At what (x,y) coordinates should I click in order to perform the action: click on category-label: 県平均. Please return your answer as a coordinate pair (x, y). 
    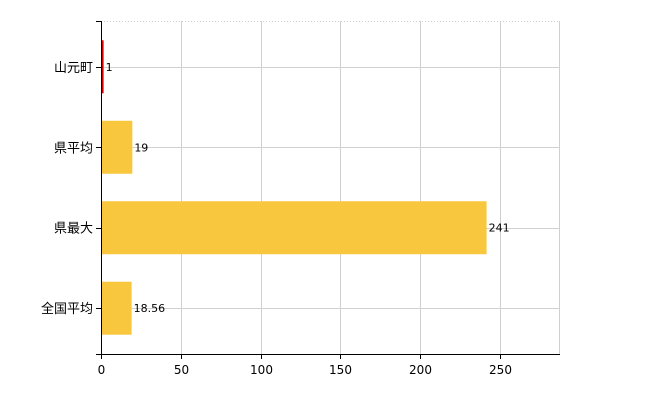
    Looking at the image, I should click on (73, 148).